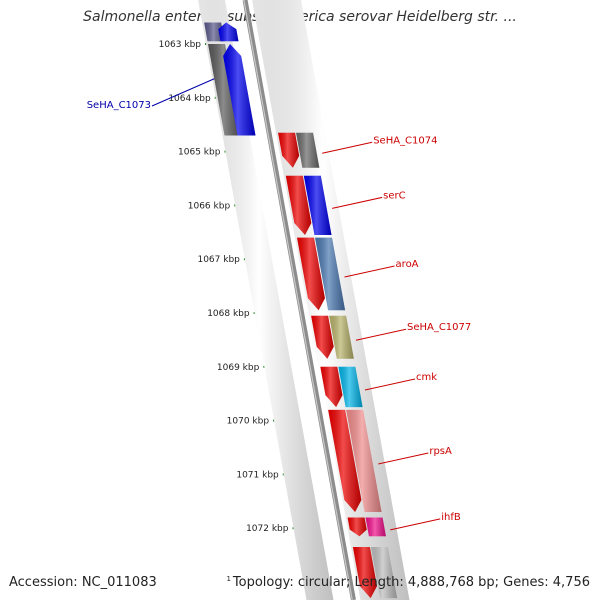  Describe the element at coordinates (189, 99) in the screenshot. I see `ruler-tick-label: 1064 kbp` at that location.